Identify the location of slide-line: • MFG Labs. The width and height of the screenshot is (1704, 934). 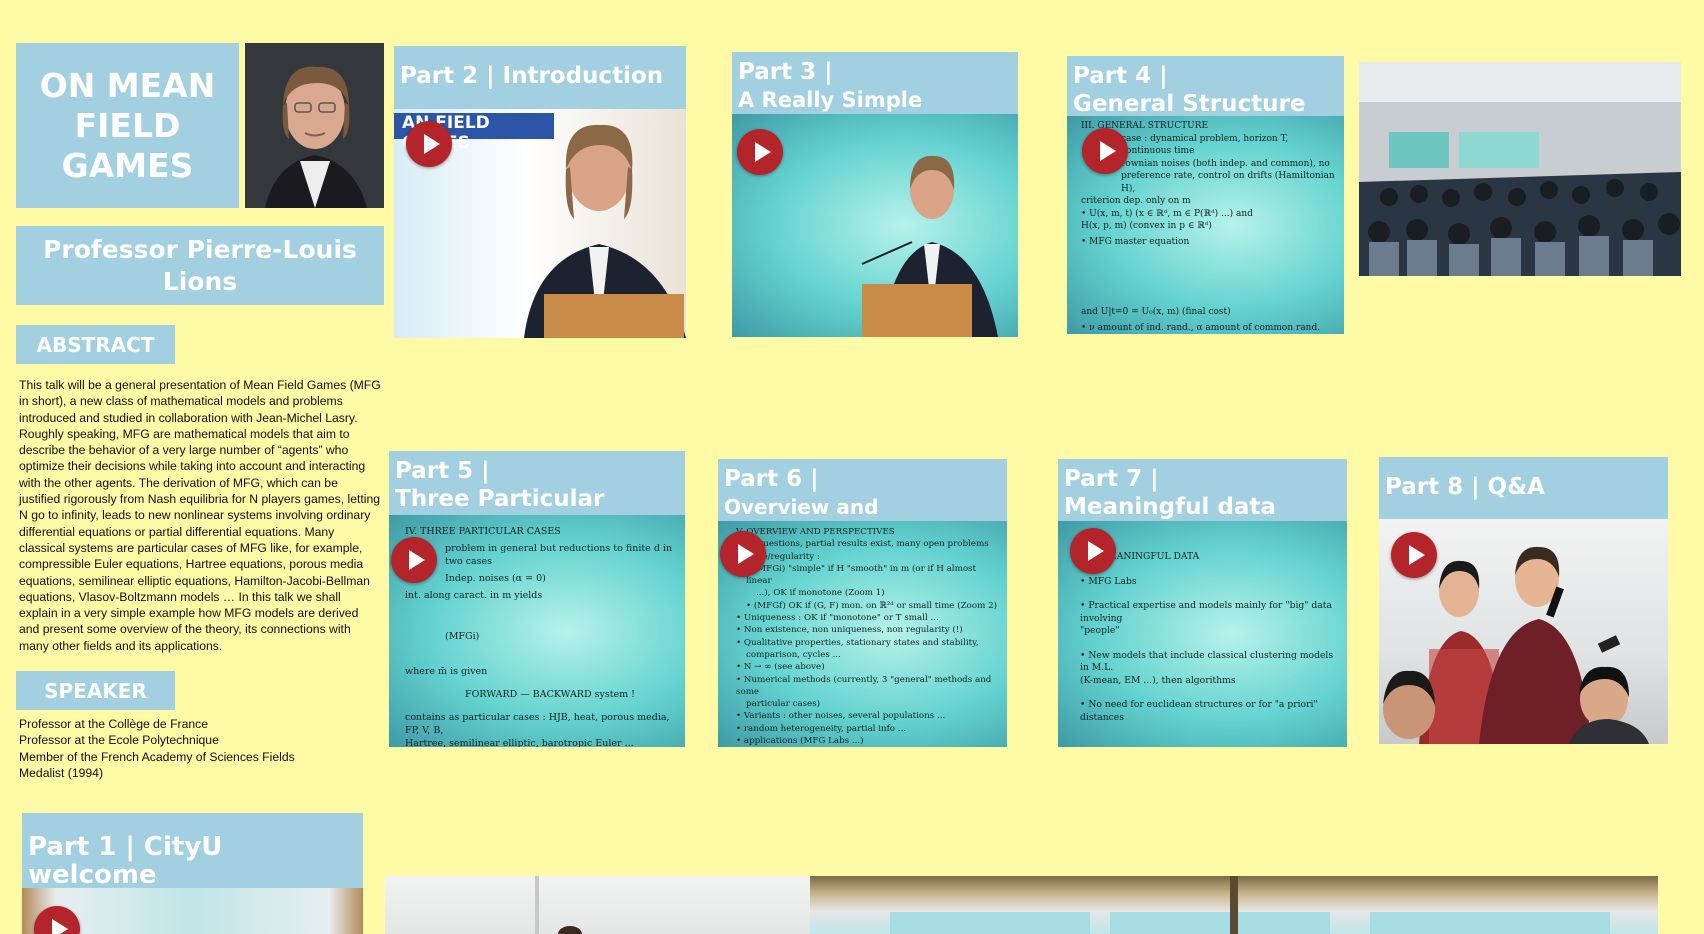
(1108, 581).